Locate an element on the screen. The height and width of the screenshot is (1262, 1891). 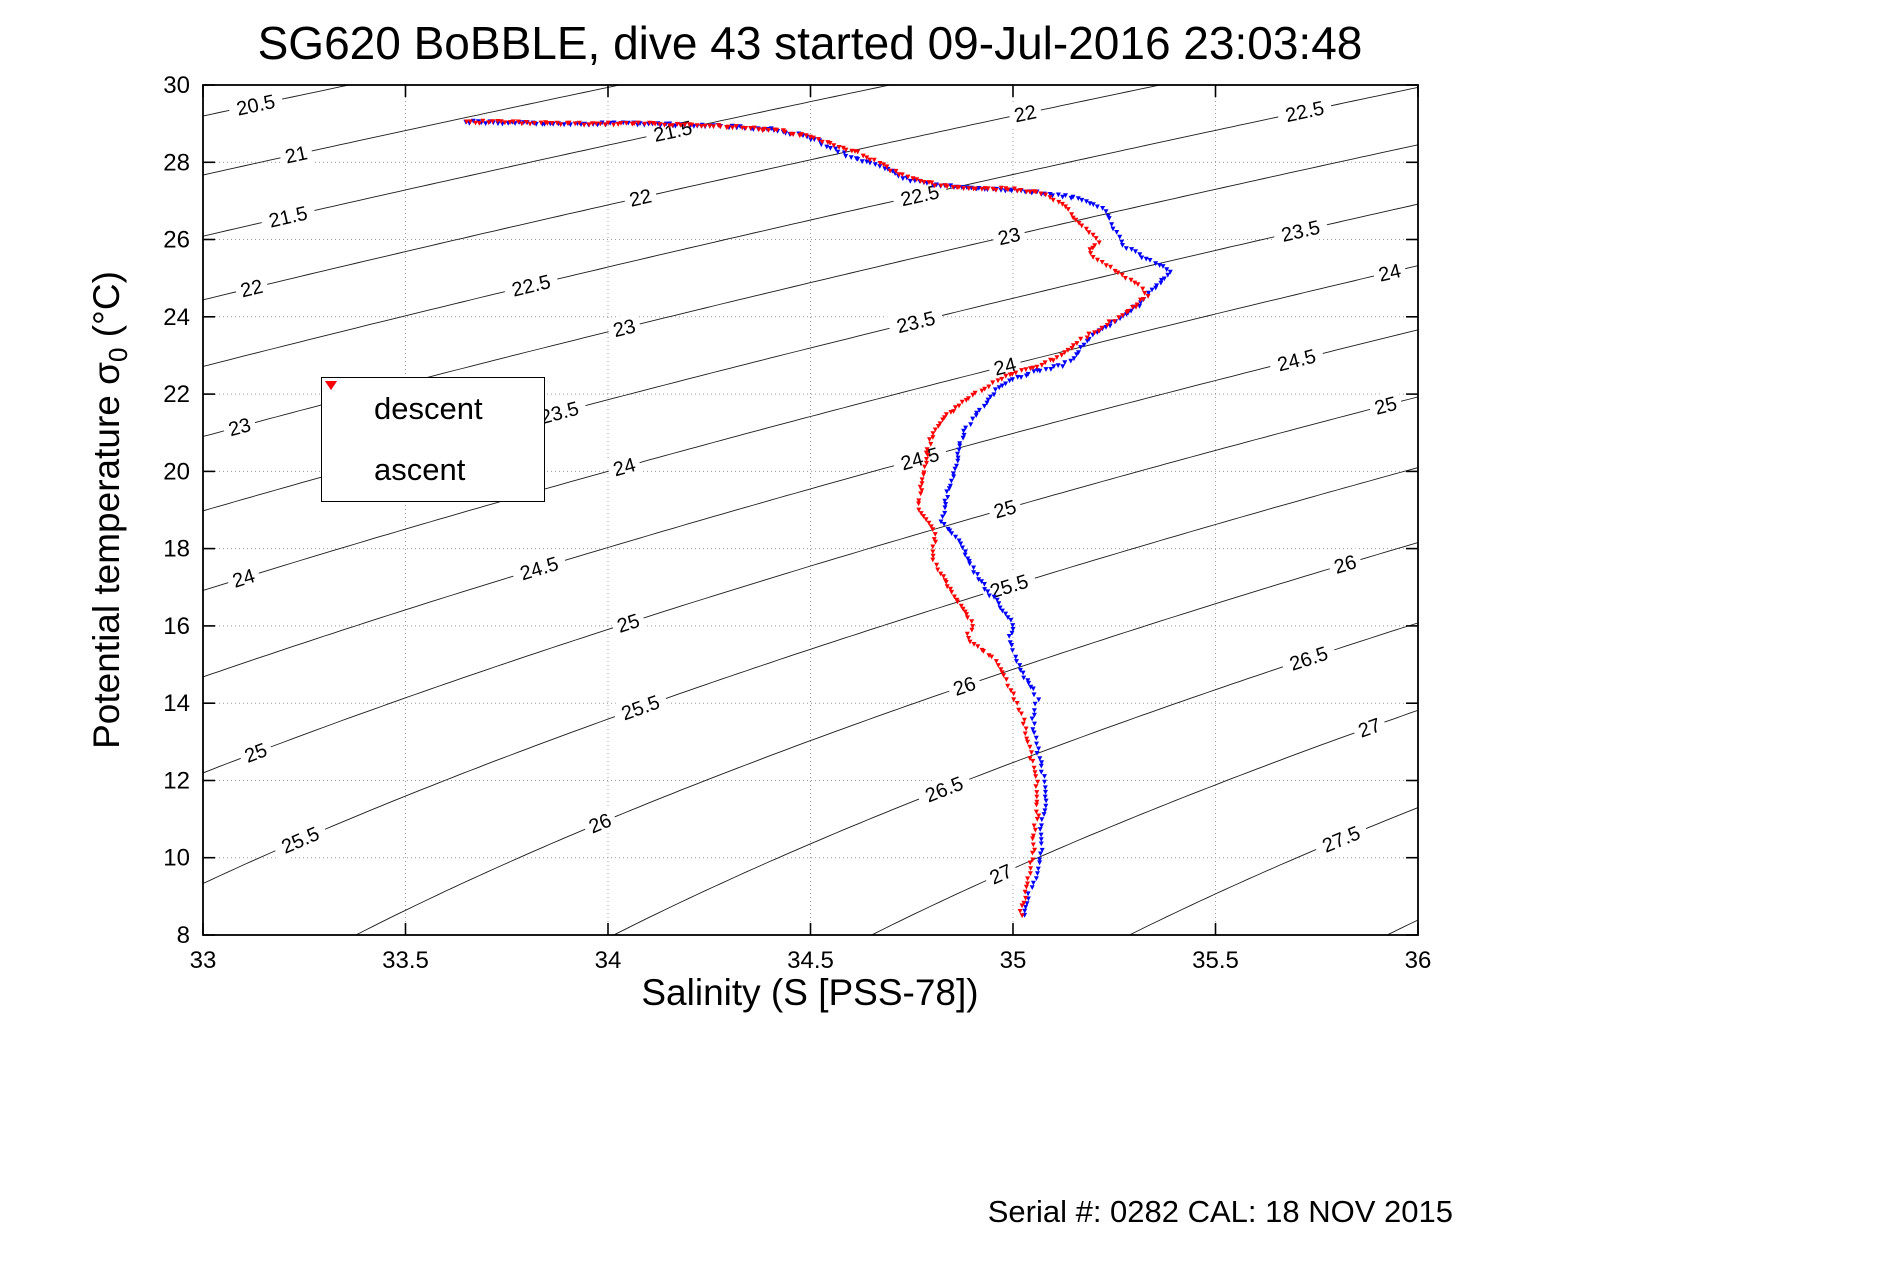
contour-label: 27.5 is located at coordinates (1341, 839).